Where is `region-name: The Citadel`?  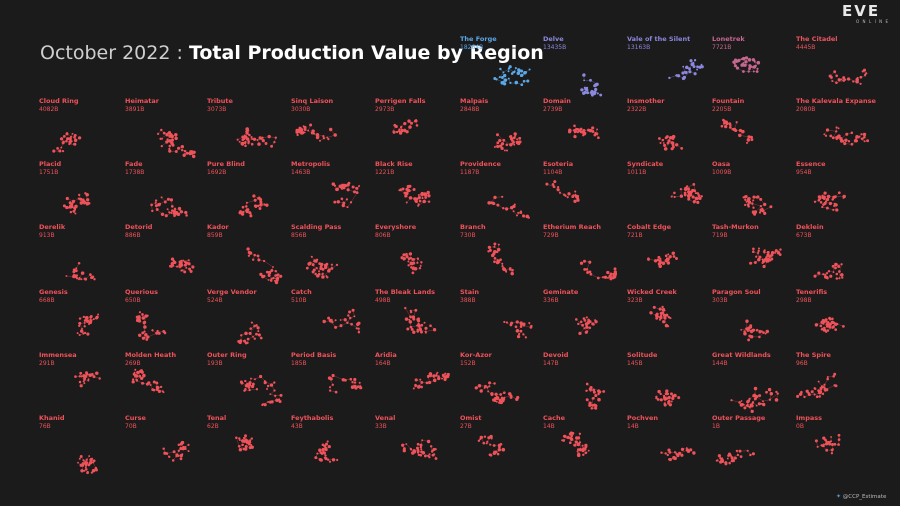
region-name: The Citadel is located at coordinates (817, 39).